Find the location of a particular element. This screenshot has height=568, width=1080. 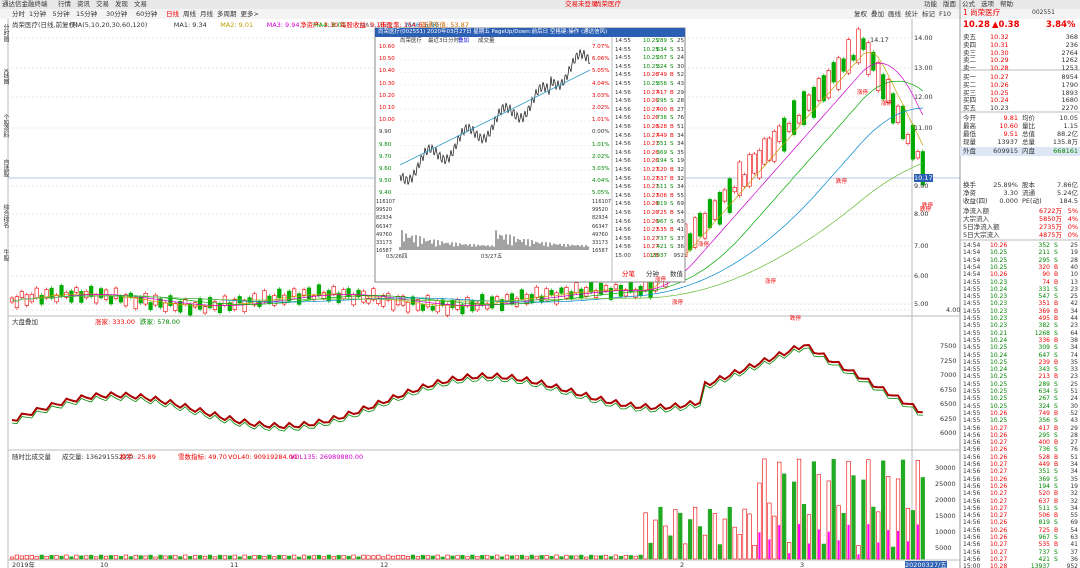

popup-tab: 分笔 is located at coordinates (628, 274).